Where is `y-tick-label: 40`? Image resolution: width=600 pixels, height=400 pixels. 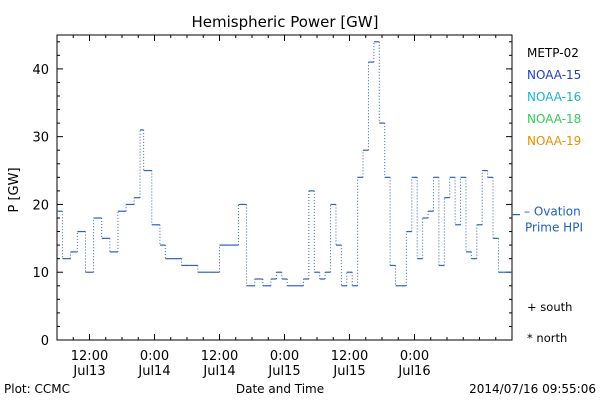 y-tick-label: 40 is located at coordinates (40, 70).